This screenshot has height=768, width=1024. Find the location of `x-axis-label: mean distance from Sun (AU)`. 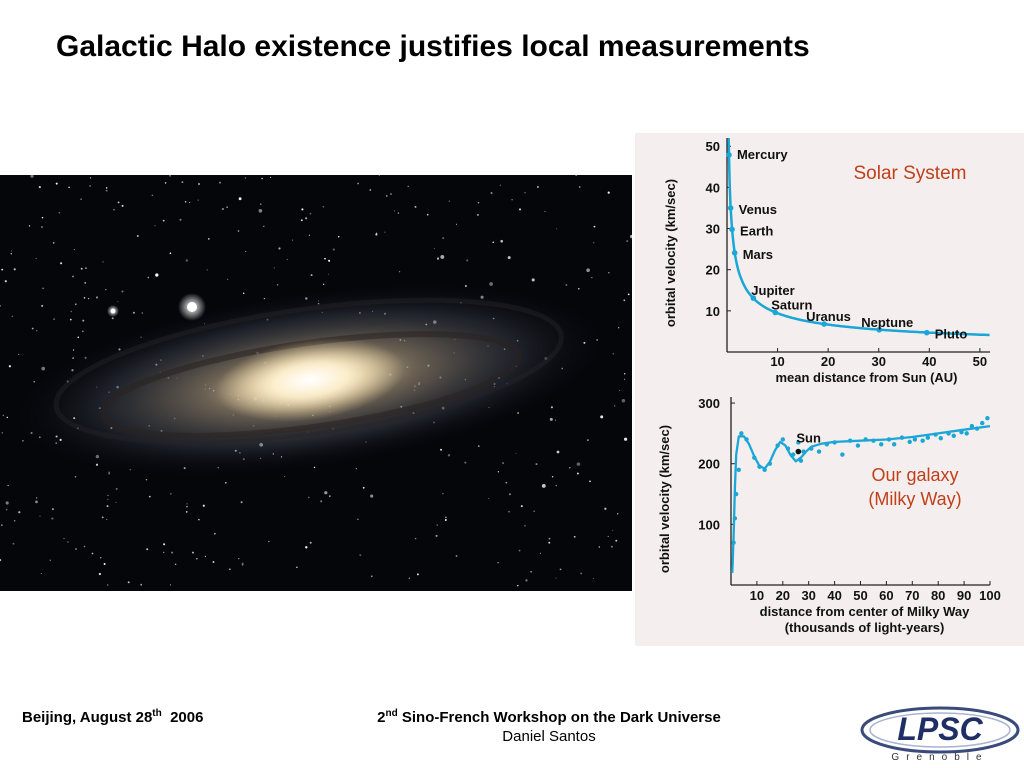

x-axis-label: mean distance from Sun (AU) is located at coordinates (866, 377).